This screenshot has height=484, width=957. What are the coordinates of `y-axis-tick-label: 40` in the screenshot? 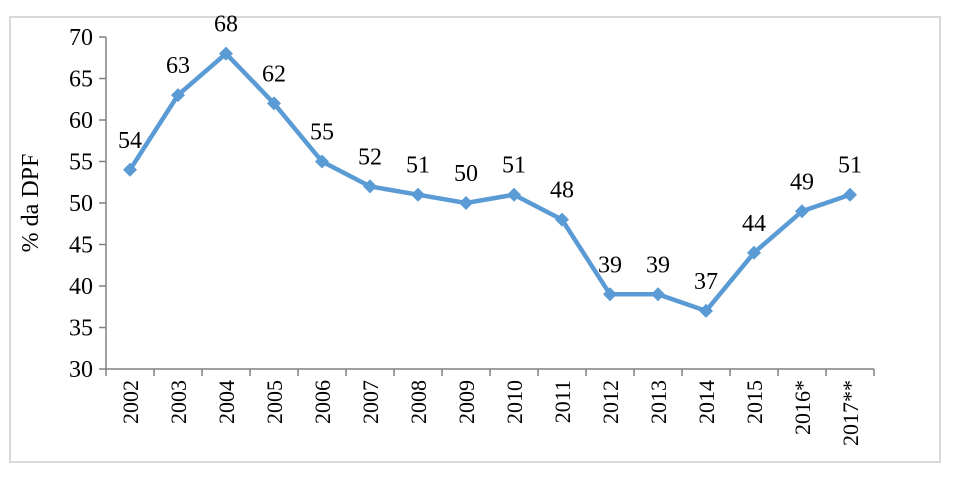 It's located at (81, 287).